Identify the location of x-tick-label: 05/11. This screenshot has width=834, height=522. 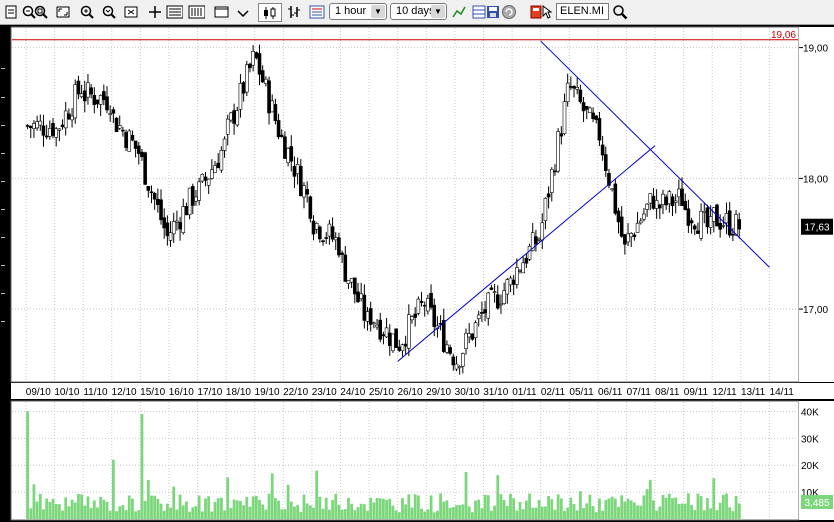
(581, 392).